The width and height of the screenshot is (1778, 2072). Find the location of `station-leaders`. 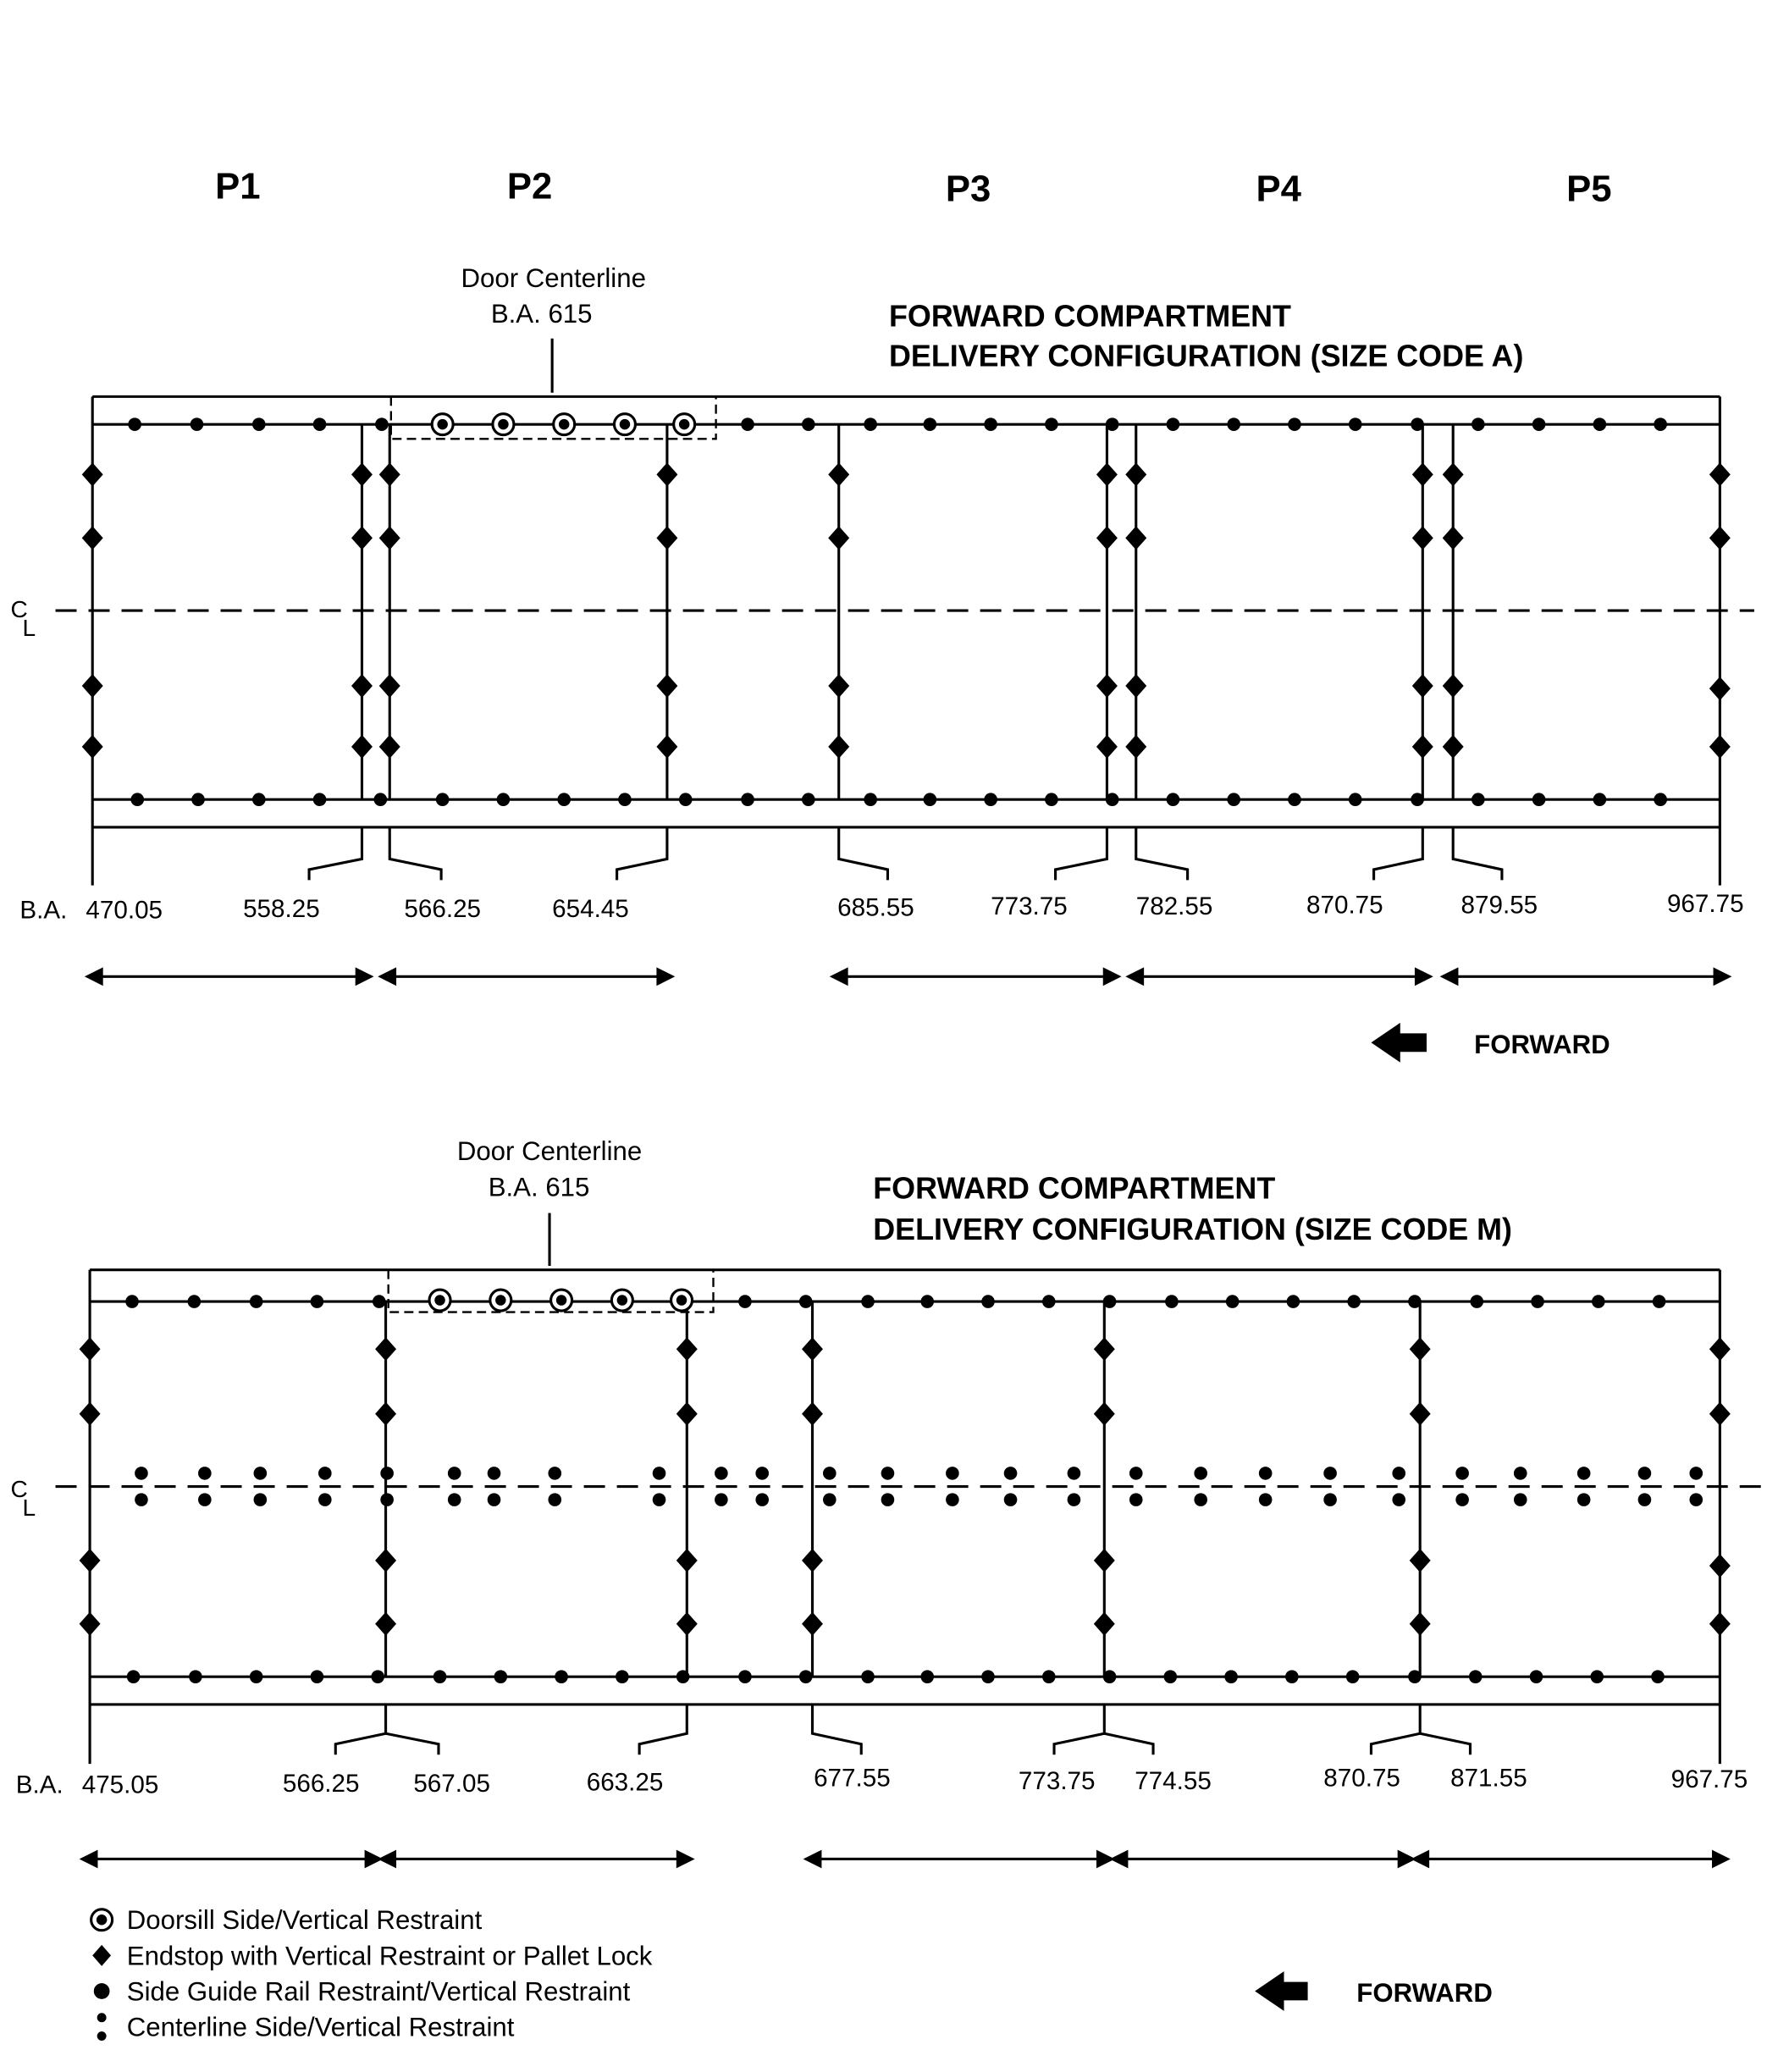

station-leaders is located at coordinates (903, 1730).